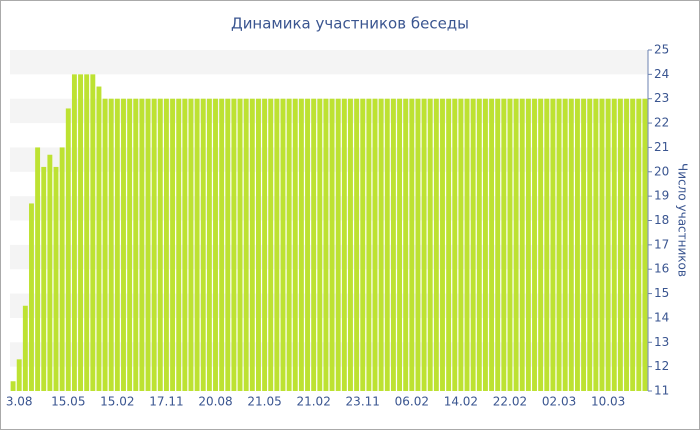  Describe the element at coordinates (559, 402) in the screenshot. I see `x-tick-label: 02.03` at that location.